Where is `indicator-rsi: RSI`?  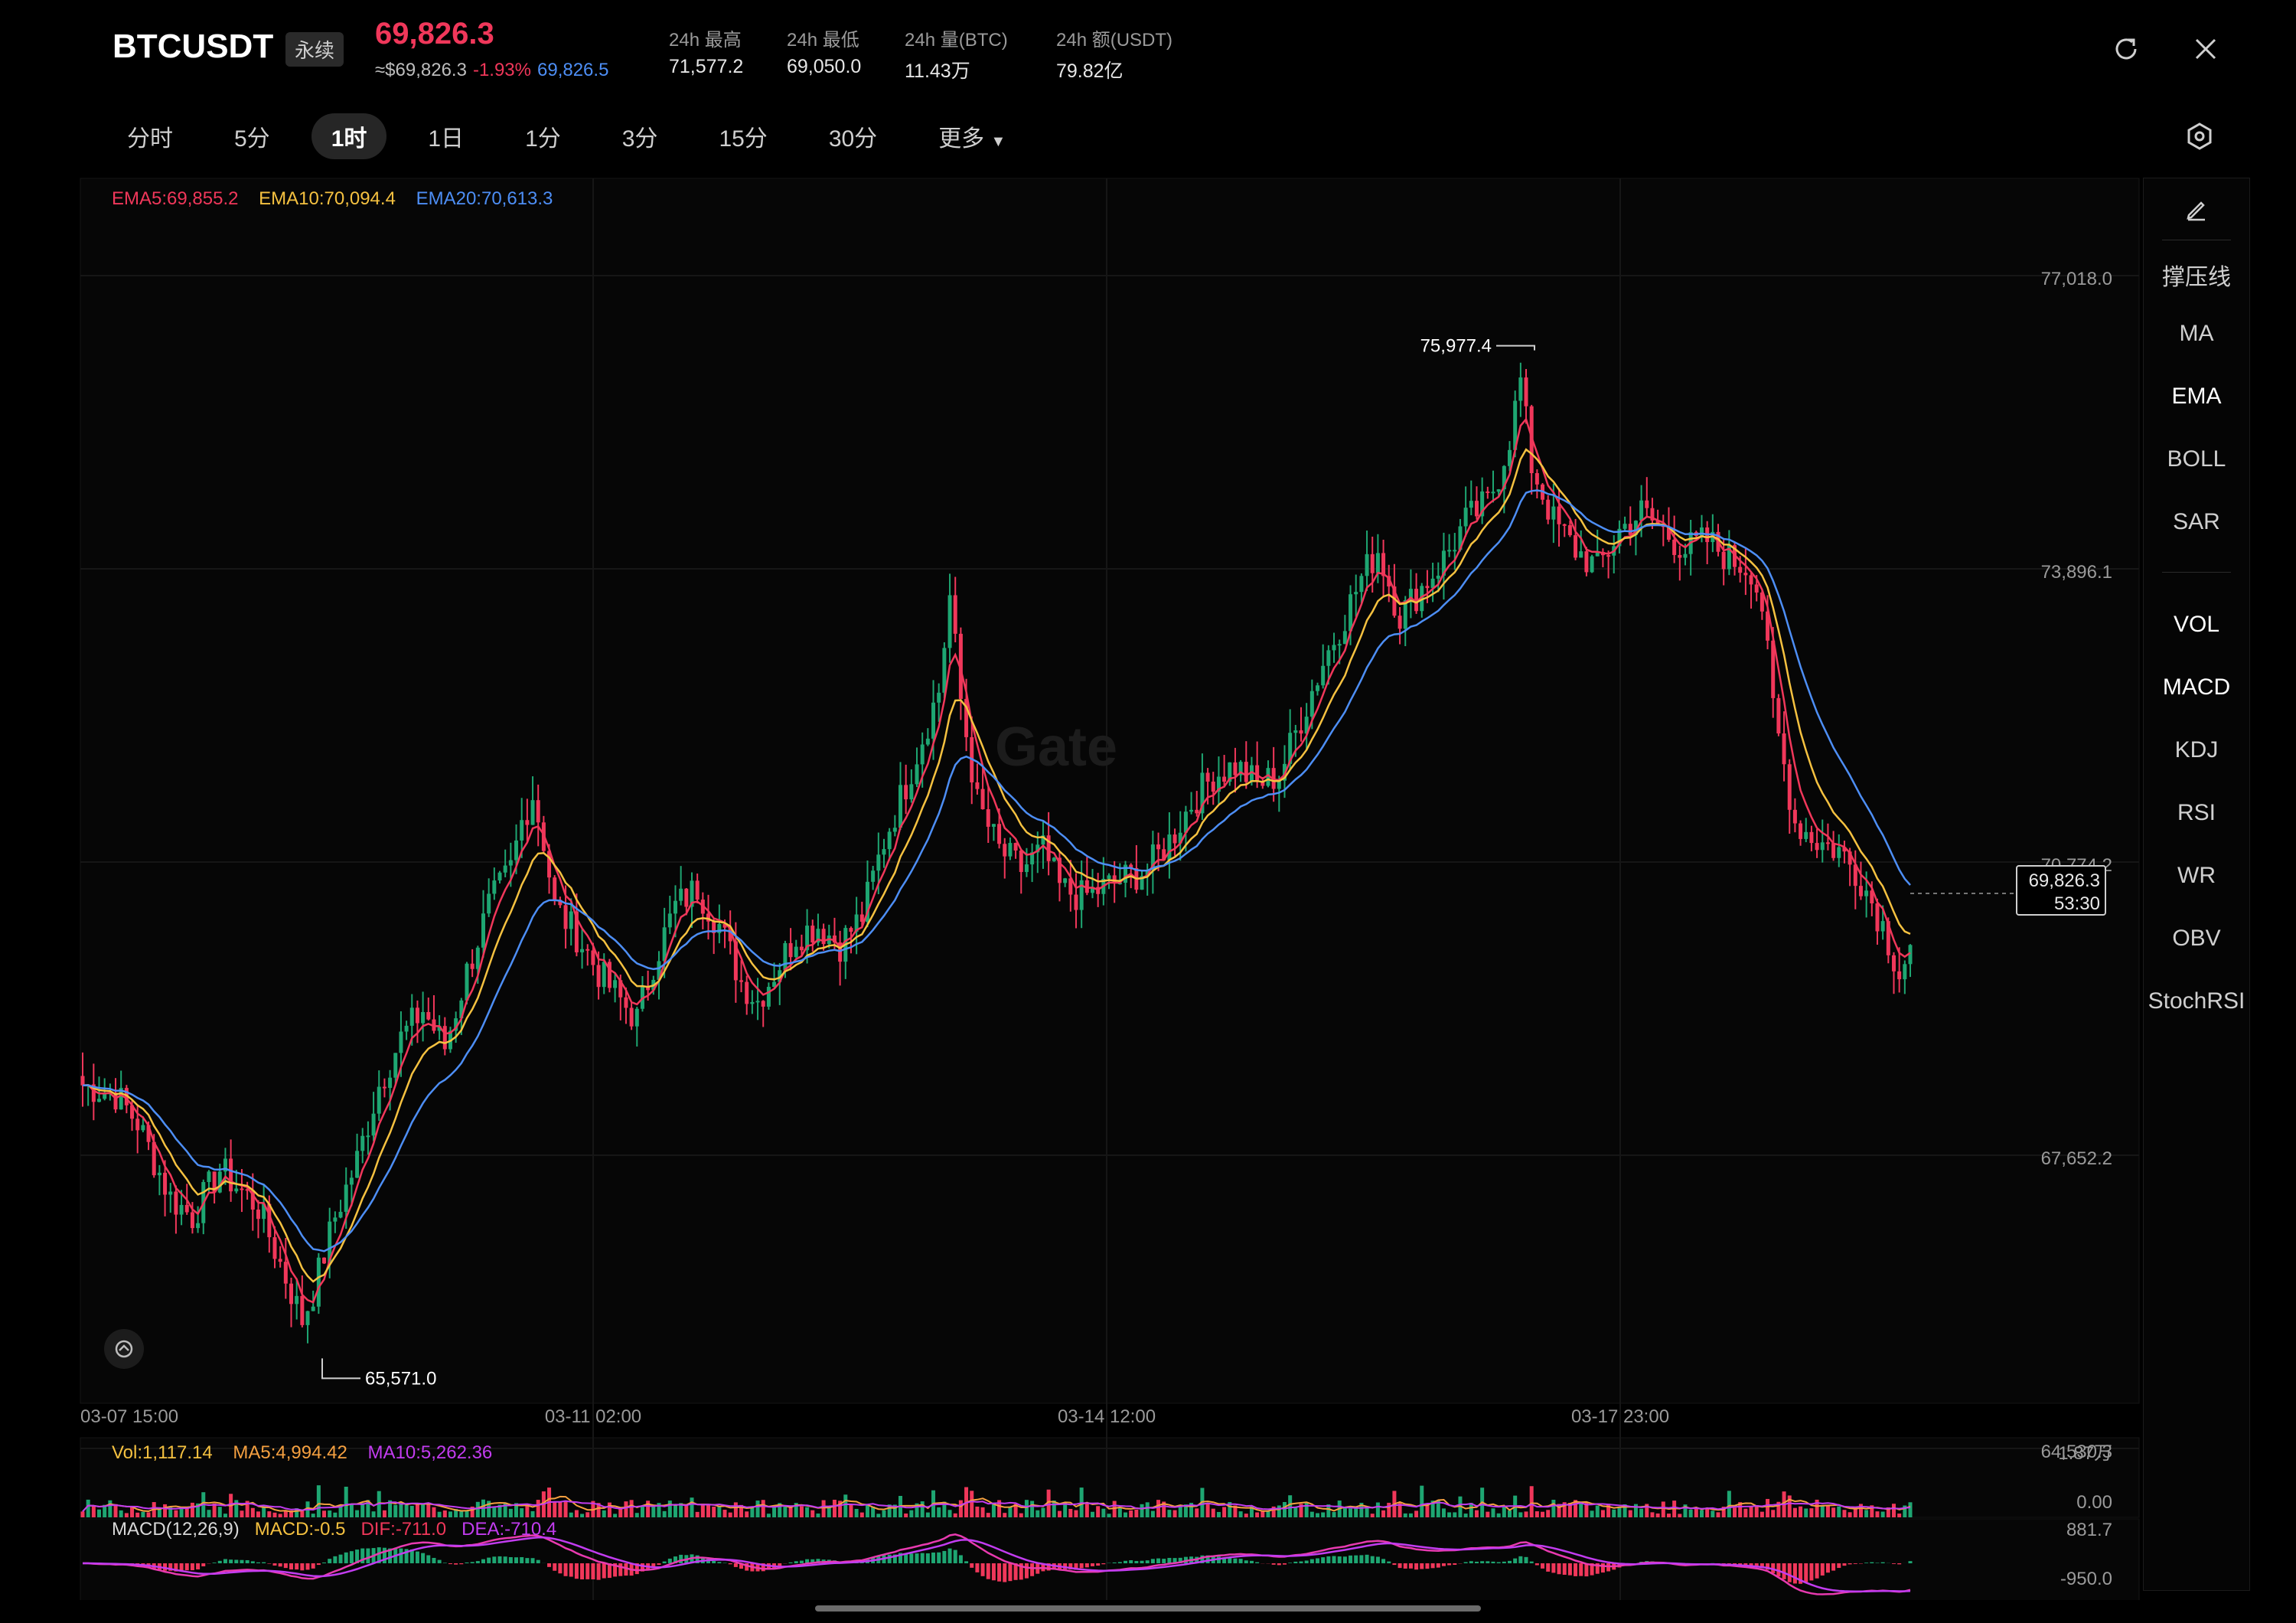 indicator-rsi: RSI is located at coordinates (2196, 812).